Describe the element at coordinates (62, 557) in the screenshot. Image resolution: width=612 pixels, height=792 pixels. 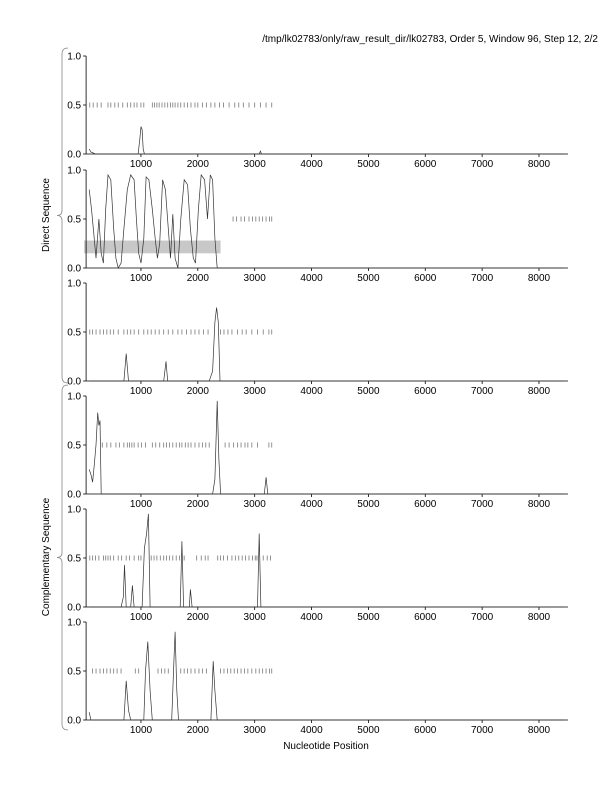
I see `brace-complementary` at that location.